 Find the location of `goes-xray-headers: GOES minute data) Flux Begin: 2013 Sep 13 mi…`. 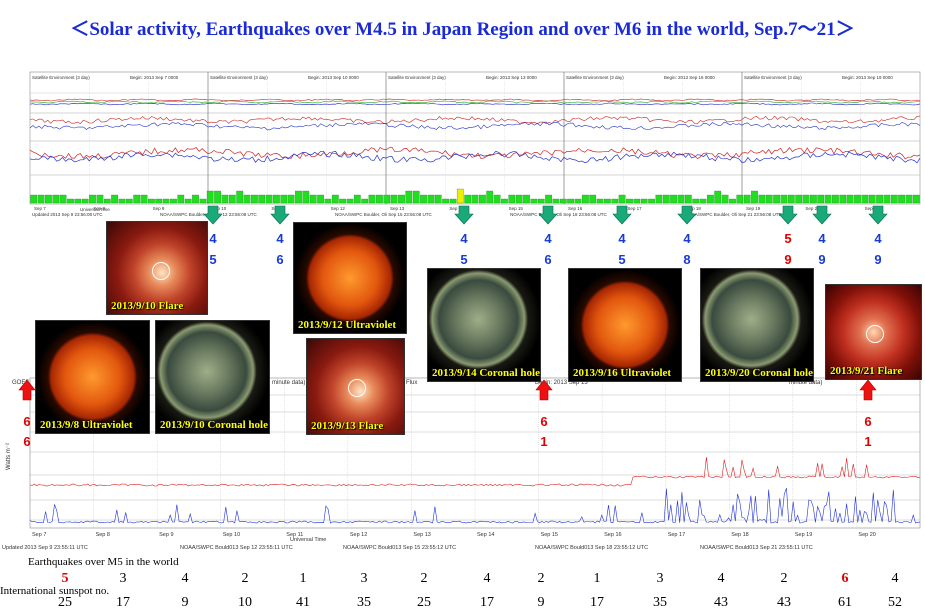

goes-xray-headers: GOES minute data) Flux Begin: 2013 Sep 13 mi… is located at coordinates (414, 425).